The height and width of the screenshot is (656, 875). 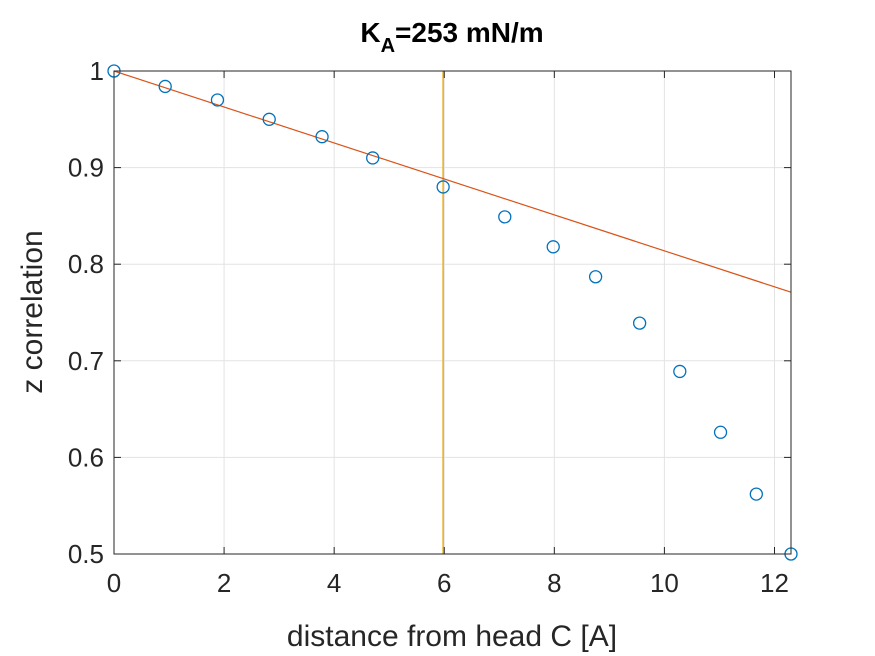 I want to click on x-tick-label-1: 2, so click(x=224, y=583).